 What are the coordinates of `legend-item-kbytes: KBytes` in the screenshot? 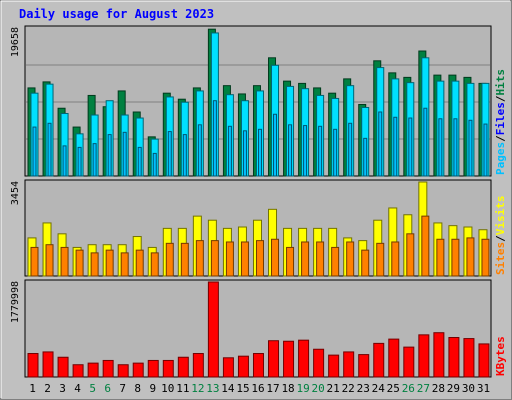 It's located at (500, 356).